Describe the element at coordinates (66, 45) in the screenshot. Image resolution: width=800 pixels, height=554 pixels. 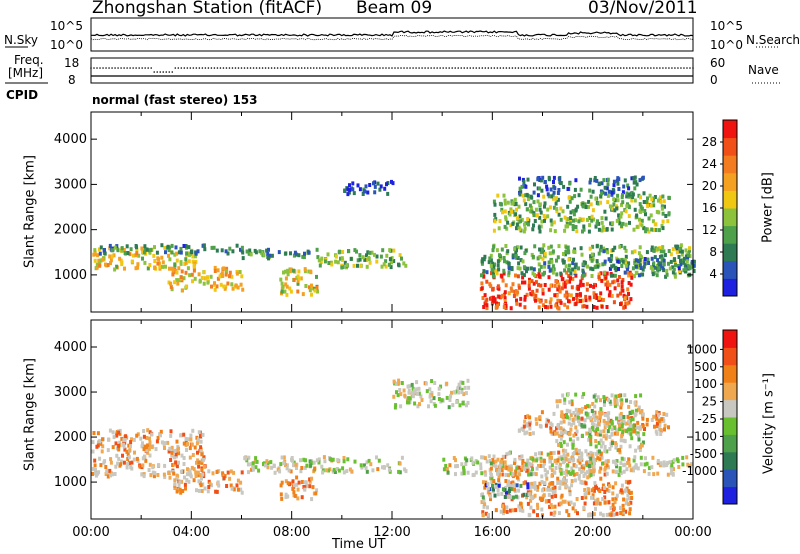
I see `noise-left-tick-bottom: 10^0` at that location.